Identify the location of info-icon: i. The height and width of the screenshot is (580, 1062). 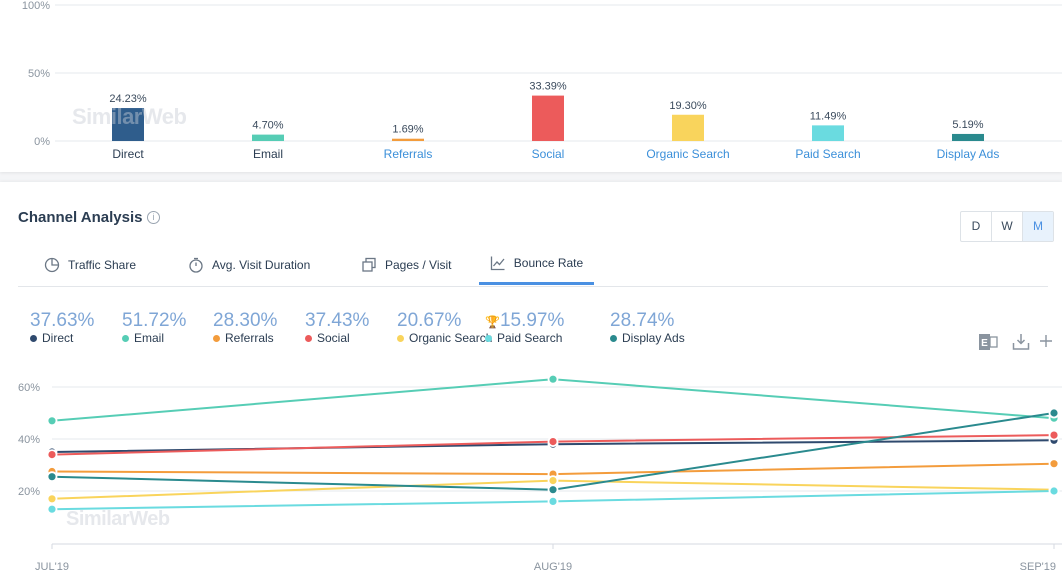
(153, 217).